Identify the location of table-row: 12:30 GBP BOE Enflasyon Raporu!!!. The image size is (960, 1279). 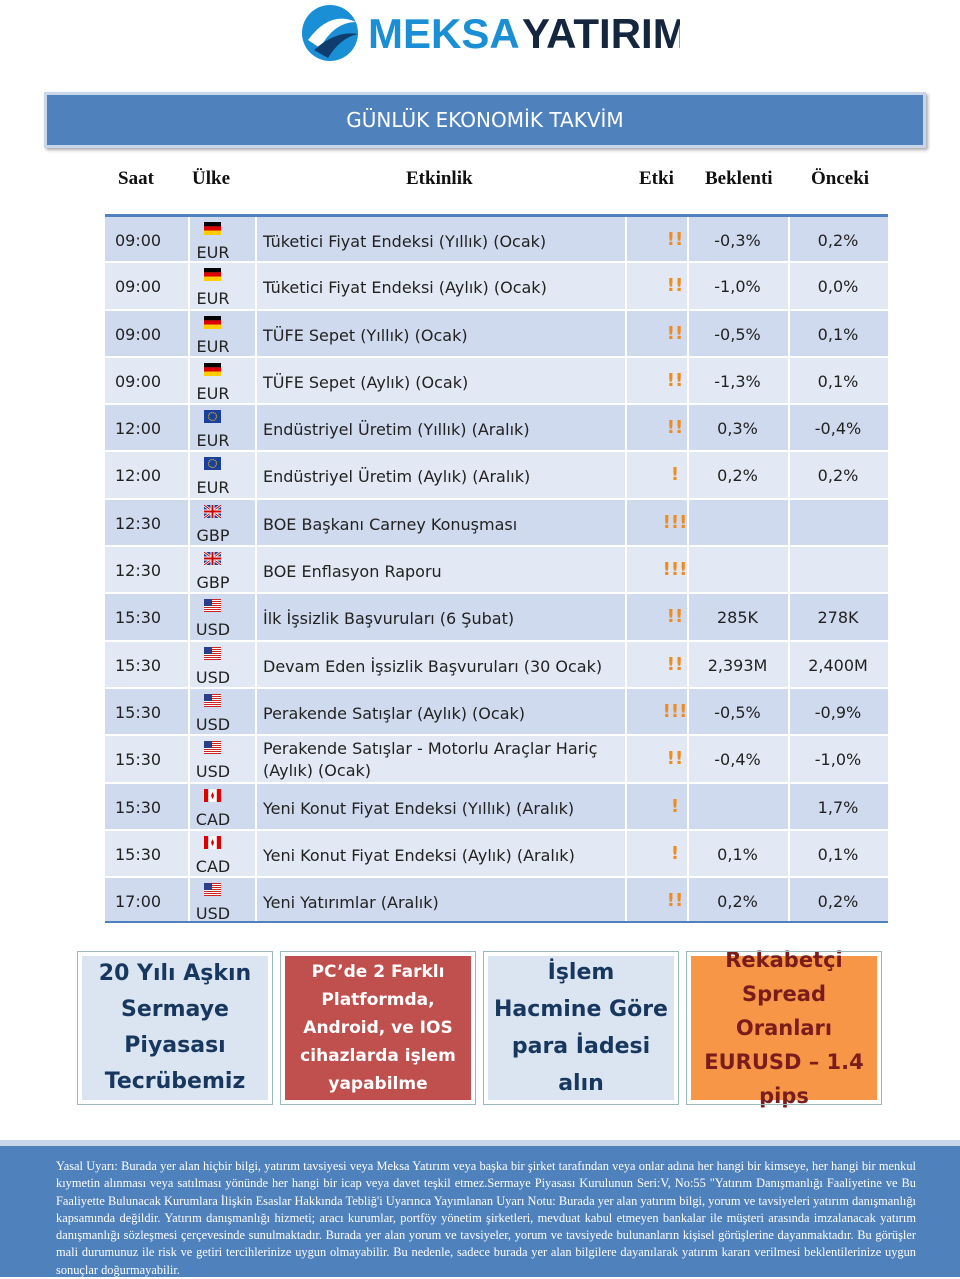
(496, 569).